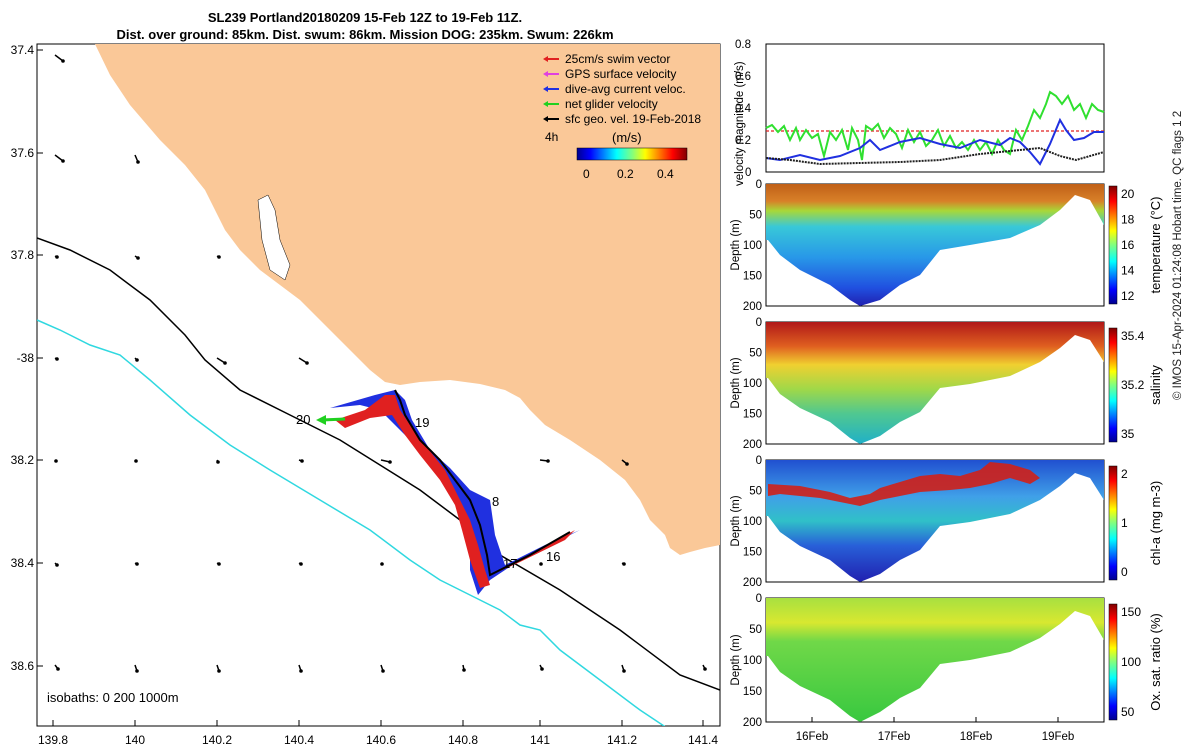  What do you see at coordinates (1128, 434) in the screenshot?
I see `salinity-colorbar-tick: 35` at bounding box center [1128, 434].